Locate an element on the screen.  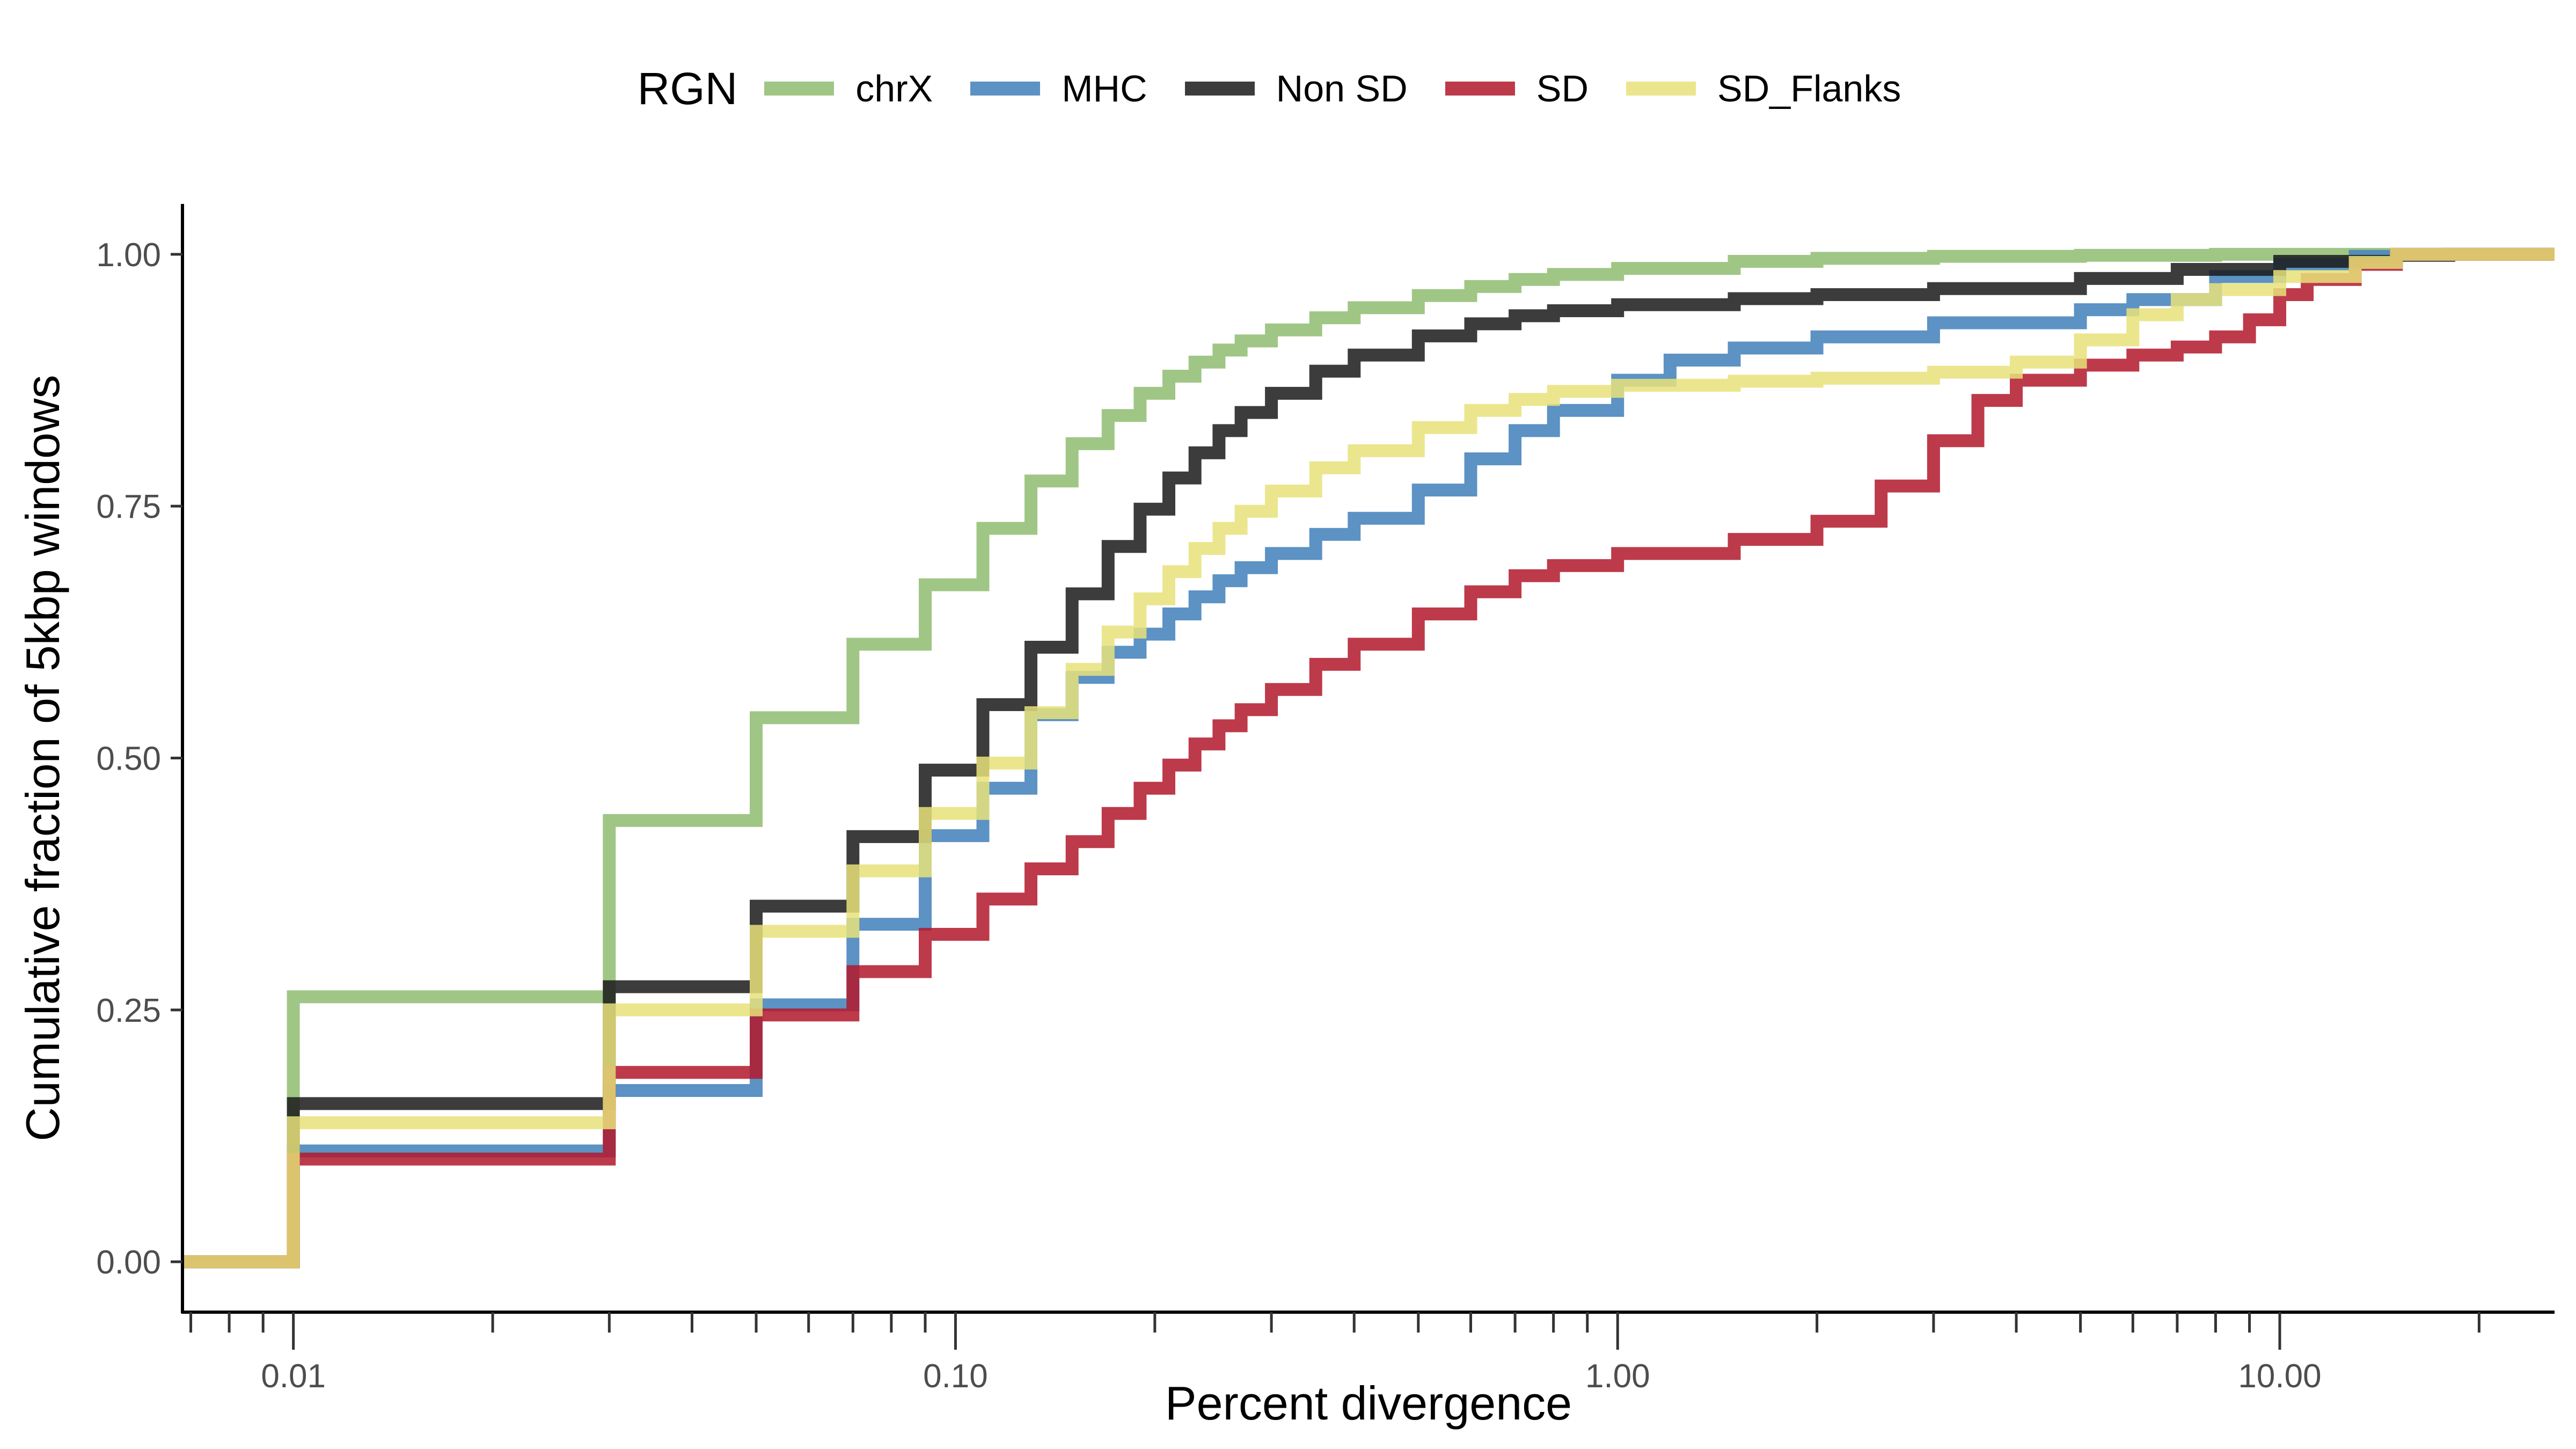
x-tick-label: 0.10 is located at coordinates (955, 1376).